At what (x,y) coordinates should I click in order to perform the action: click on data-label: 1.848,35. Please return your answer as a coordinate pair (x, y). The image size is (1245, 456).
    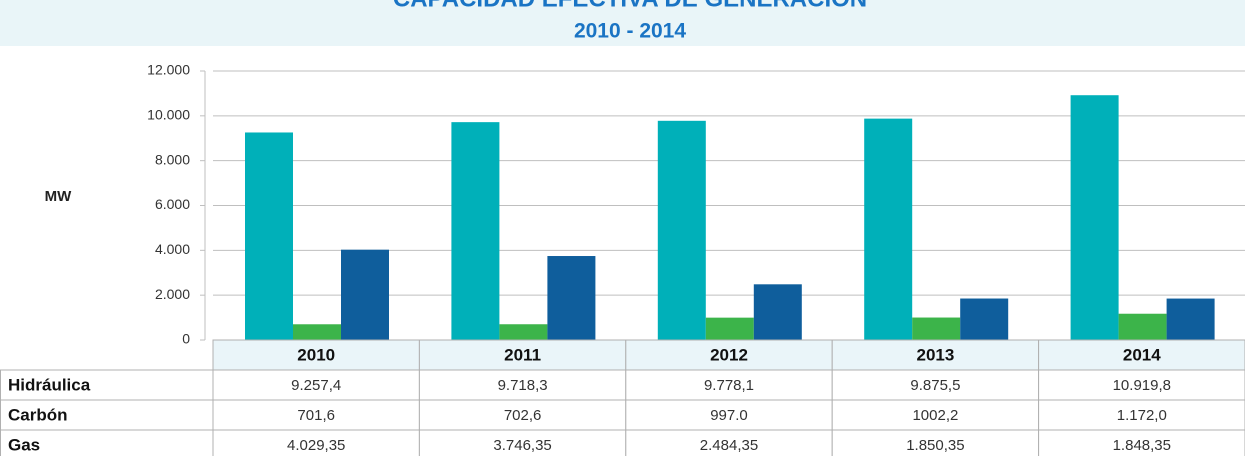
    Looking at the image, I should click on (1142, 445).